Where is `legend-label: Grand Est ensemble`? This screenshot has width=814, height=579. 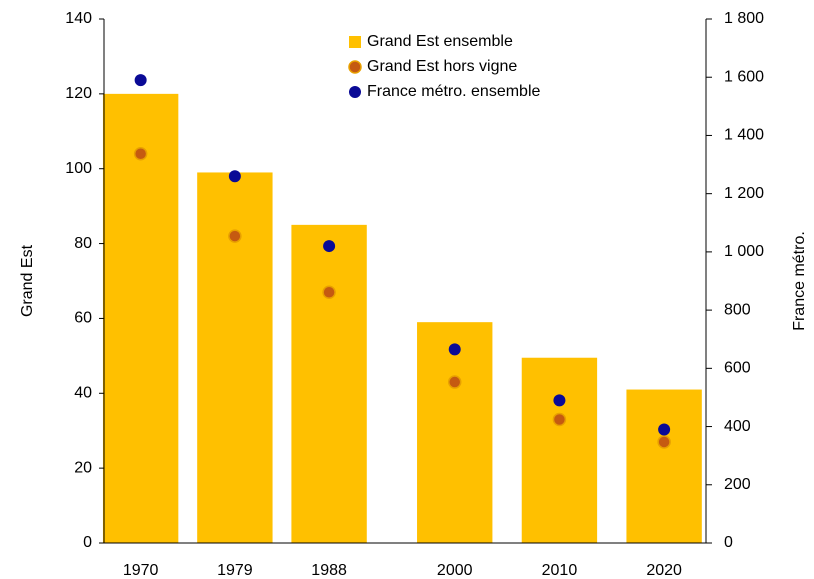 legend-label: Grand Est ensemble is located at coordinates (440, 41).